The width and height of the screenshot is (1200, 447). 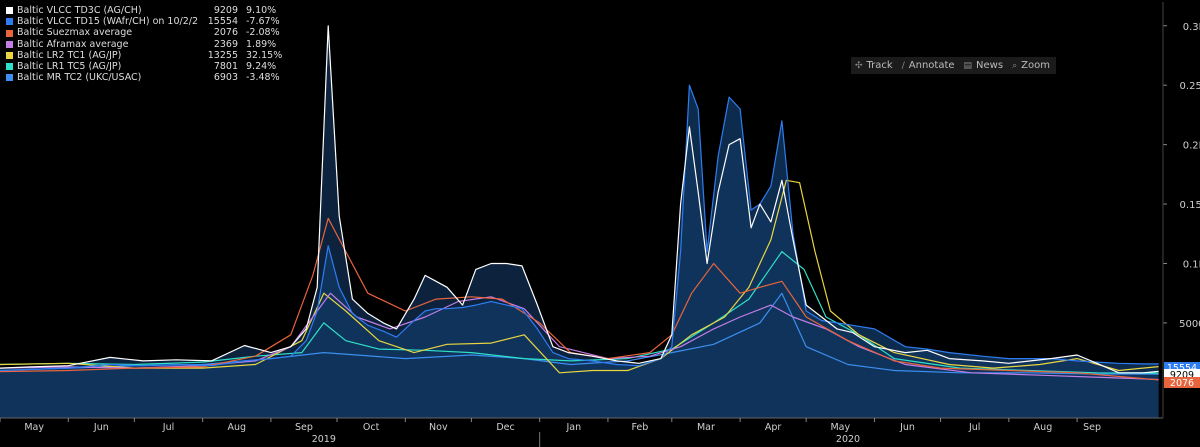 What do you see at coordinates (505, 427) in the screenshot?
I see `x-month-label: Dec` at bounding box center [505, 427].